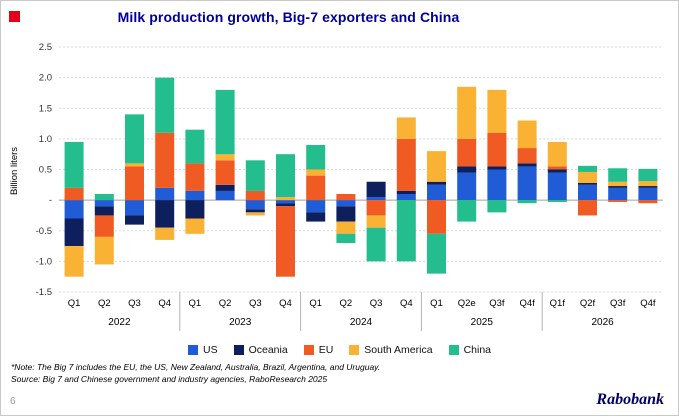 The height and width of the screenshot is (416, 679). What do you see at coordinates (354, 350) in the screenshot?
I see `legend-swatch-south-america` at bounding box center [354, 350].